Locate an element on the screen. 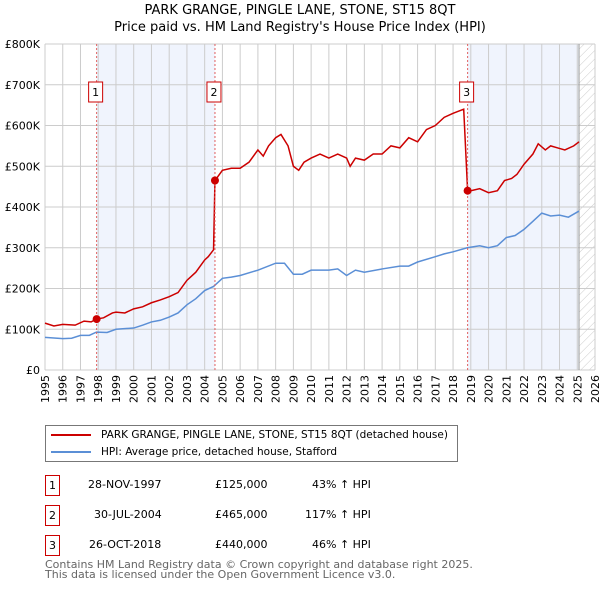  x-tick-label: 2023 is located at coordinates (542, 389).